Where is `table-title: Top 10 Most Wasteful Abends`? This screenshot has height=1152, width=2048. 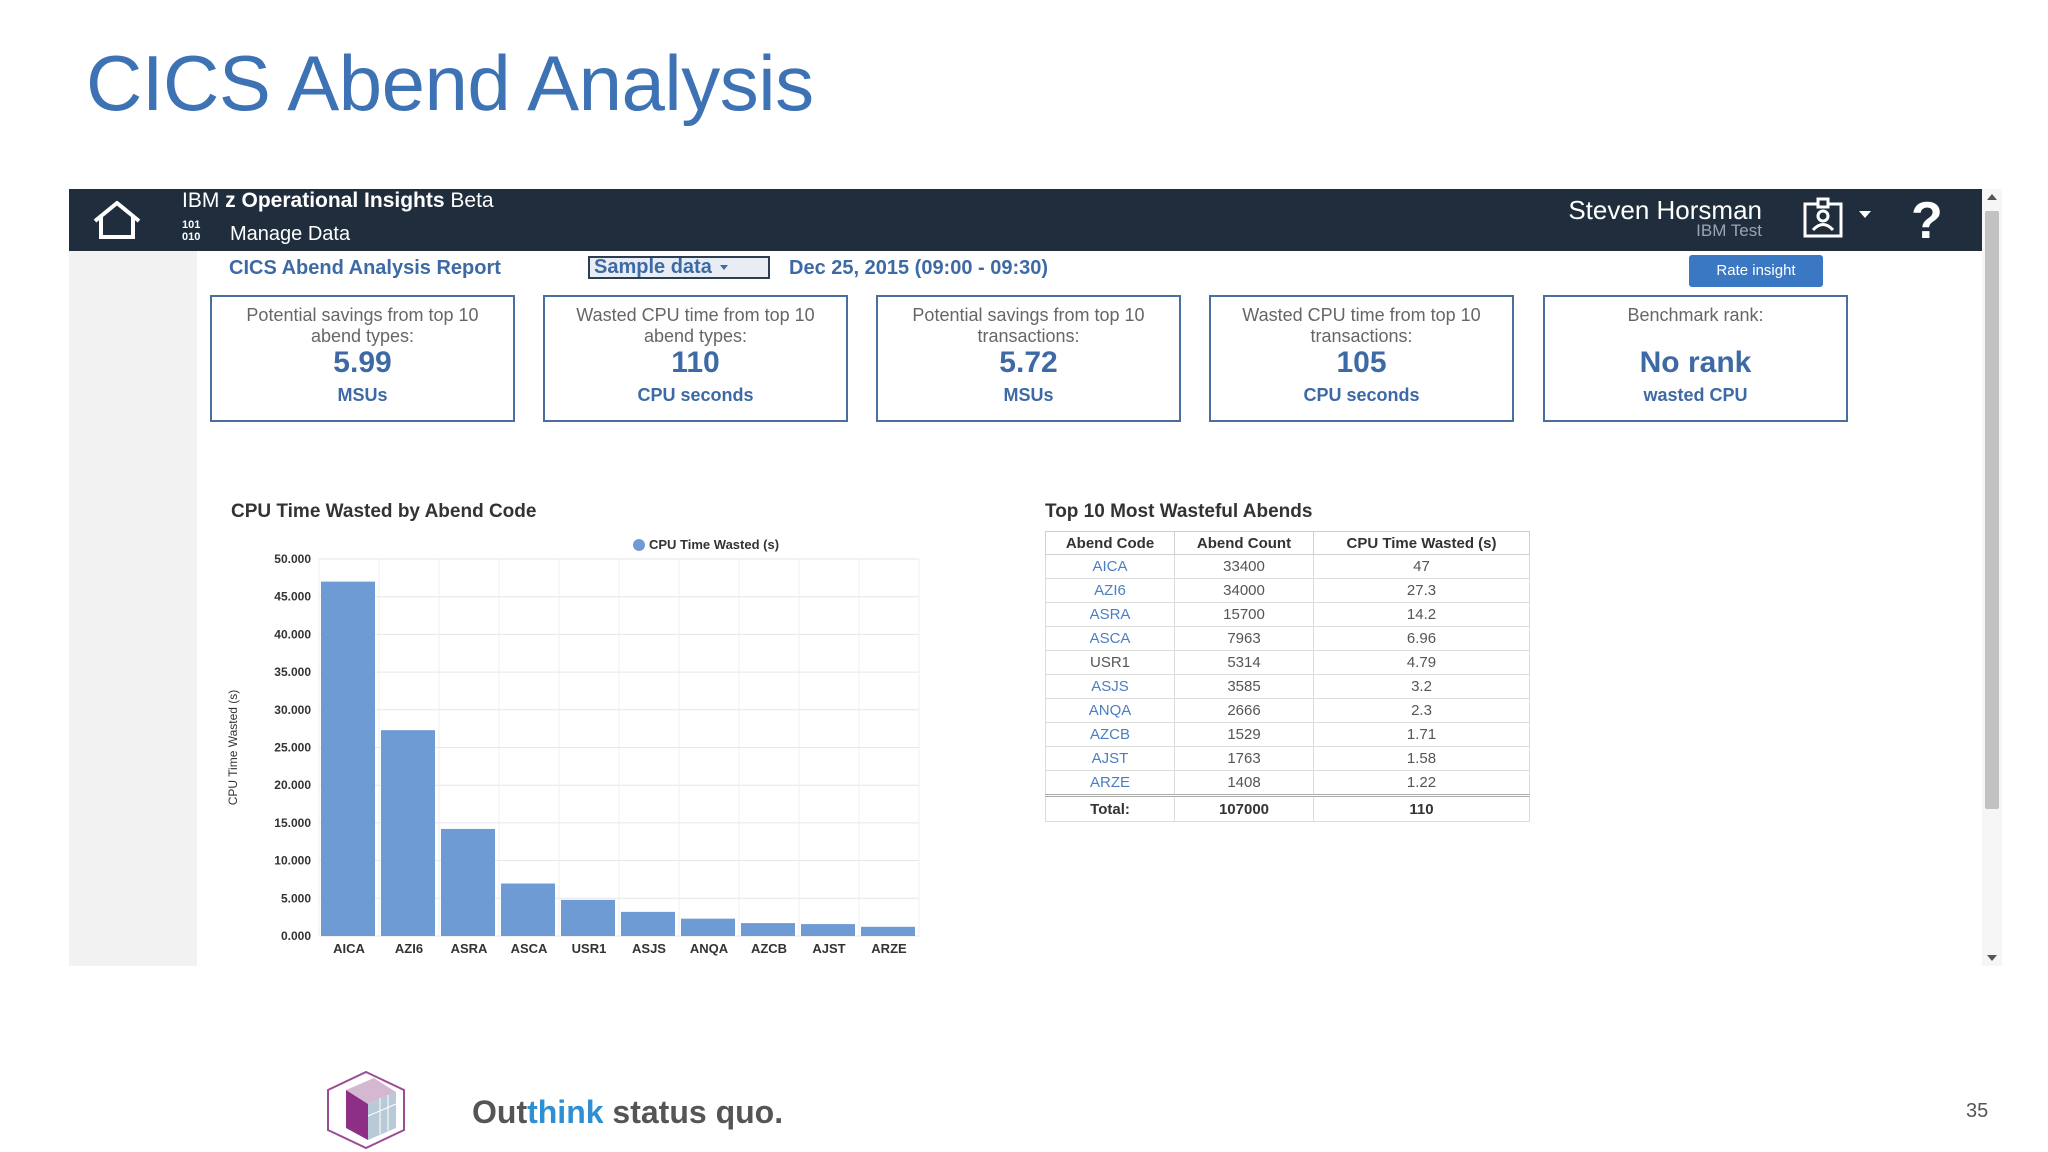 table-title: Top 10 Most Wasteful Abends is located at coordinates (1179, 511).